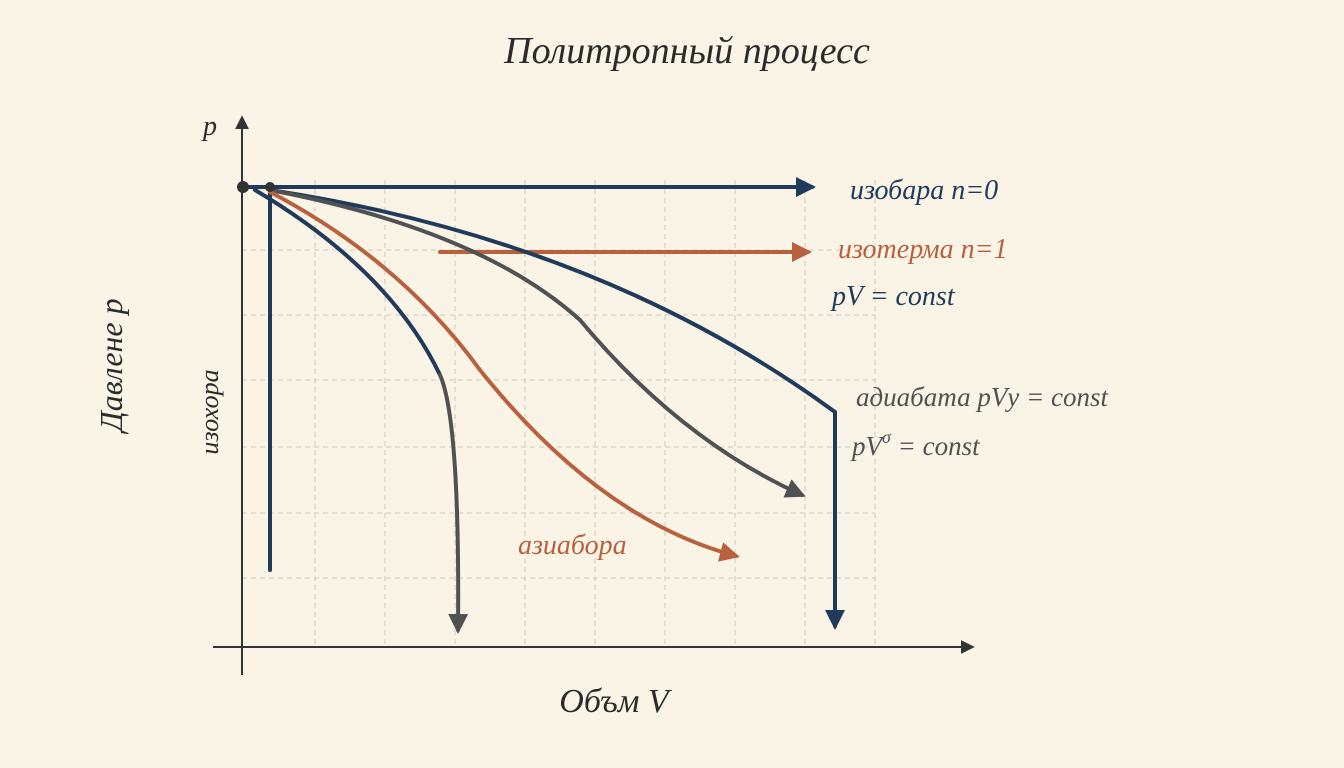 This screenshot has width=1344, height=768. I want to click on steep-curve-top, so click(347, 282).